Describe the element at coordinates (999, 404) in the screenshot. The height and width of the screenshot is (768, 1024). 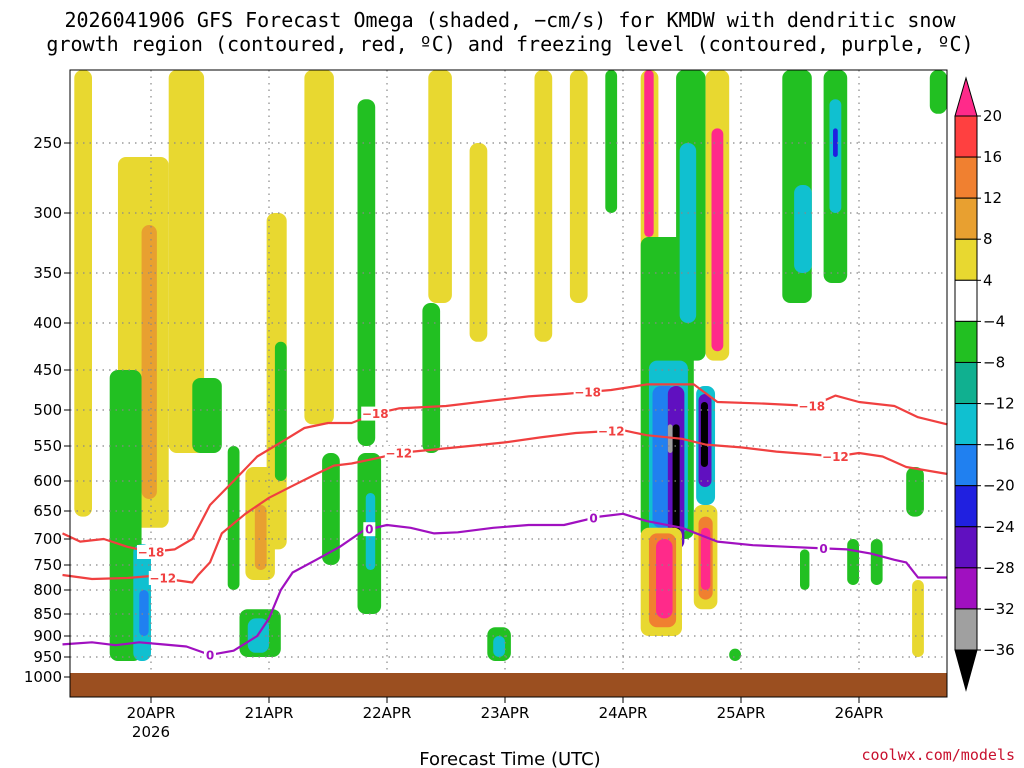
I see `colorbar-label-7: −12` at that location.